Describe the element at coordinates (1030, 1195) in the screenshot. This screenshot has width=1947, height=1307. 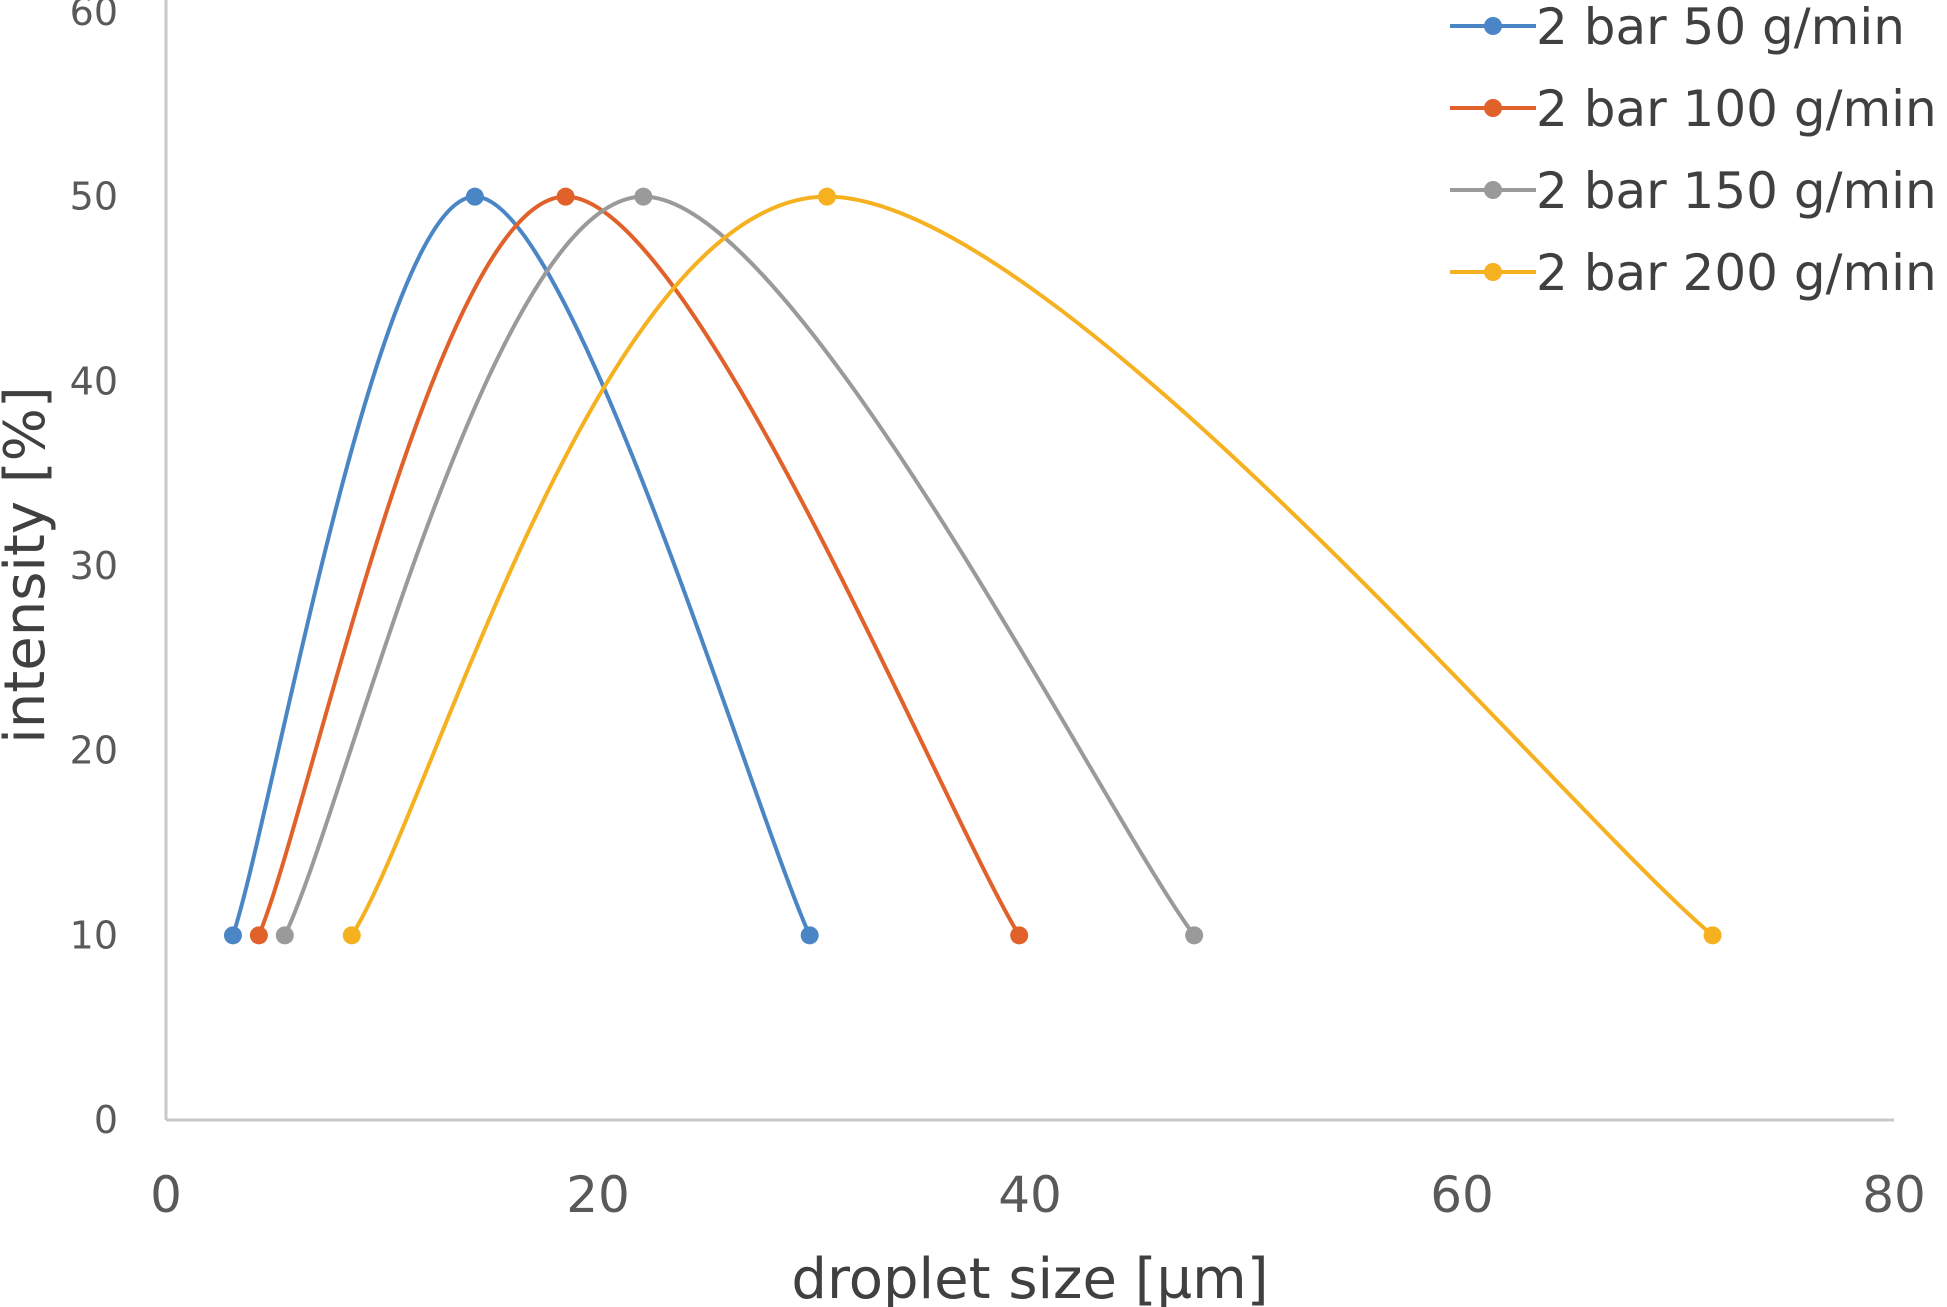
I see `x-tick-label: 40` at that location.